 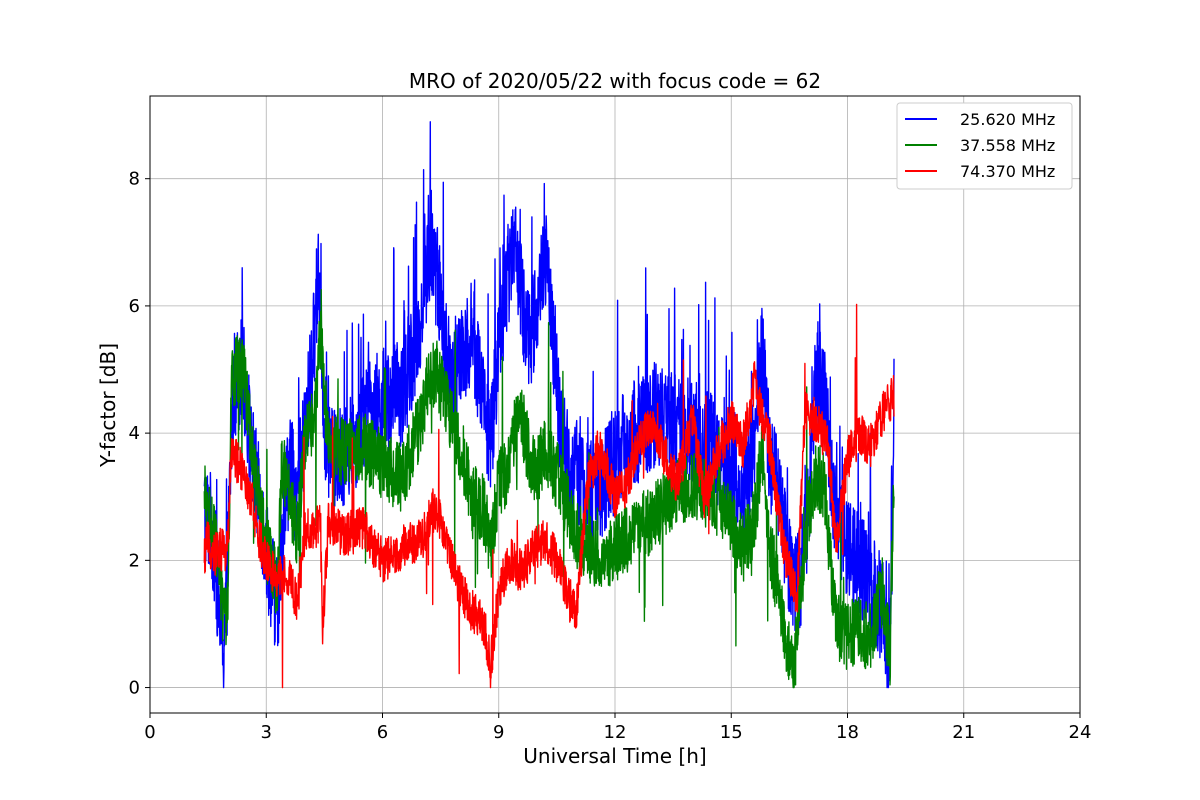 I want to click on x-axis-label: Universal Time [h], so click(x=614, y=756).